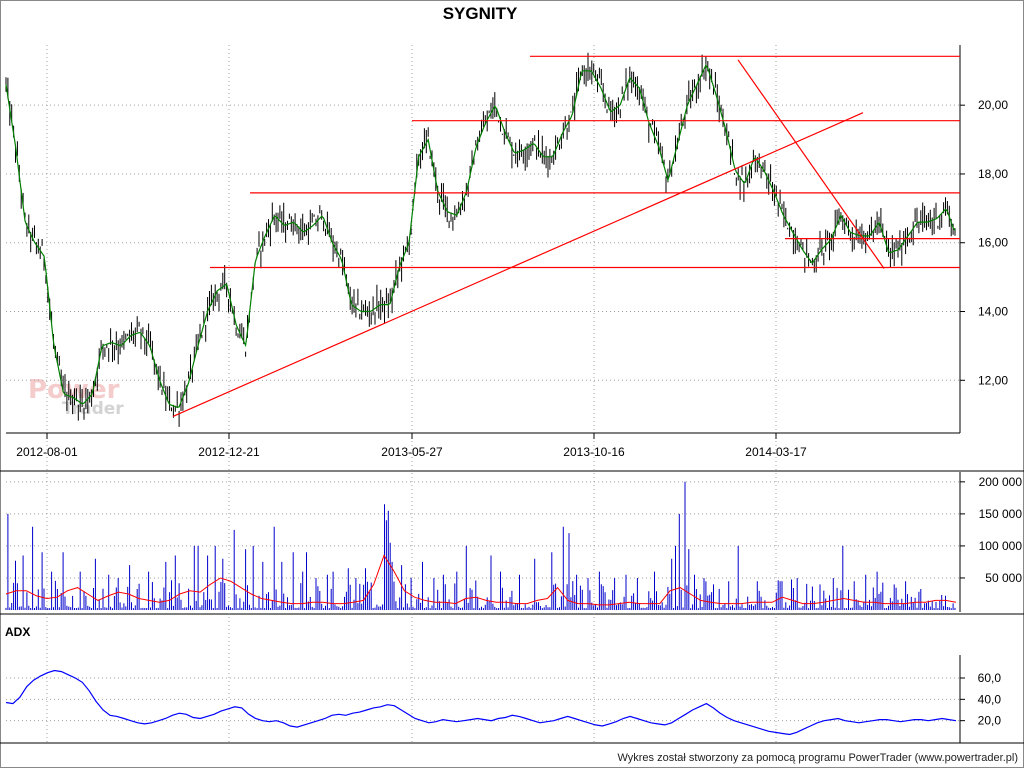  I want to click on adx-line, so click(481, 702).